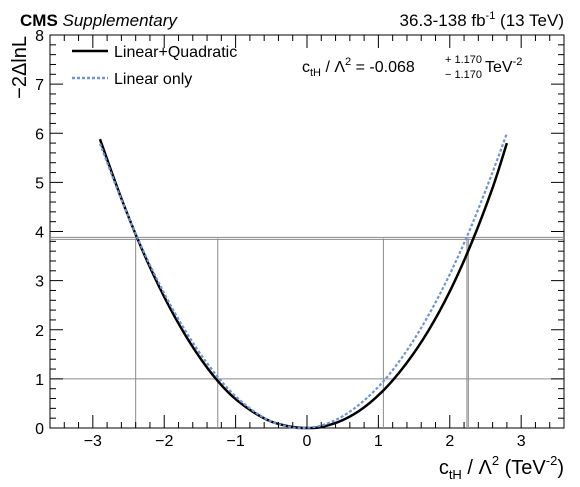 The width and height of the screenshot is (580, 487). What do you see at coordinates (39, 36) in the screenshot?
I see `y-tick-label: 8` at bounding box center [39, 36].